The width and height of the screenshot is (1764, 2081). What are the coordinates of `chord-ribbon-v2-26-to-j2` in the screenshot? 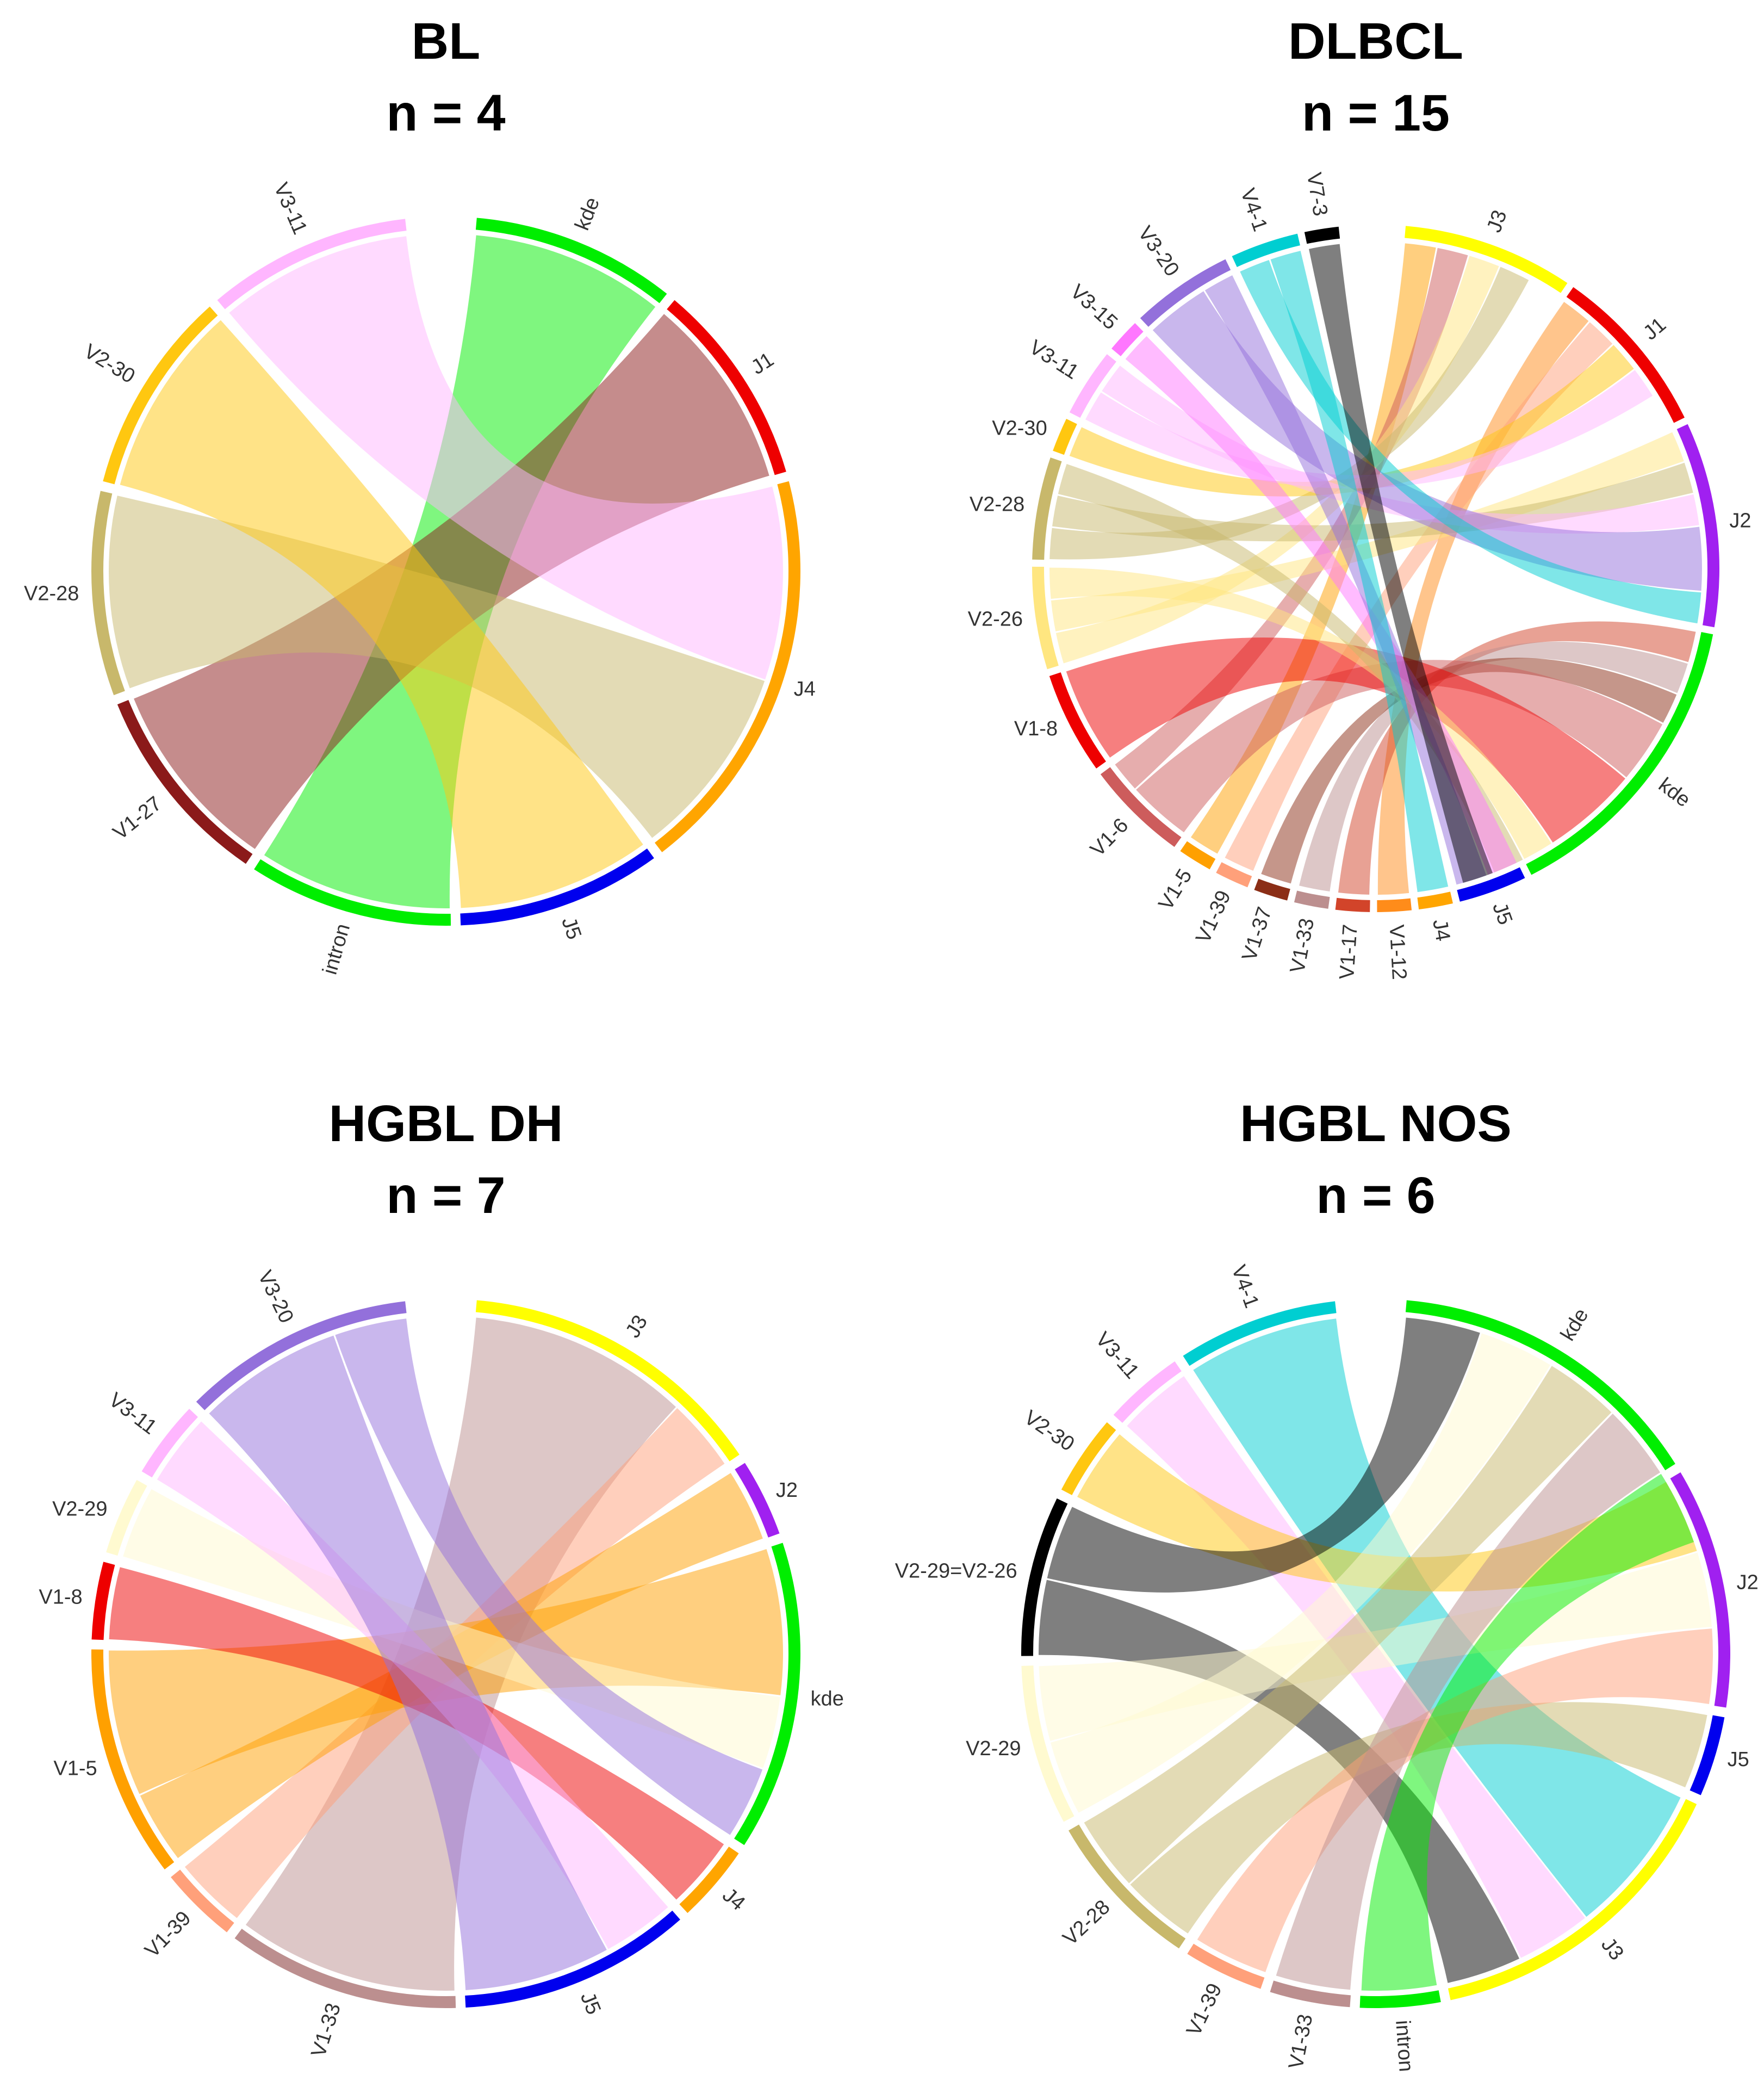 It's located at (1367, 531).